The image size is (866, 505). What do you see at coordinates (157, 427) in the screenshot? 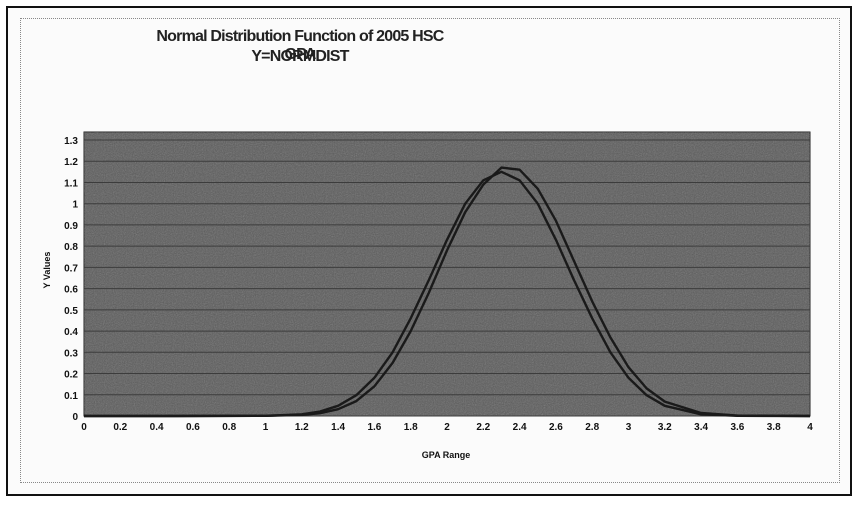
I see `x-tick-label: 0.4` at bounding box center [157, 427].